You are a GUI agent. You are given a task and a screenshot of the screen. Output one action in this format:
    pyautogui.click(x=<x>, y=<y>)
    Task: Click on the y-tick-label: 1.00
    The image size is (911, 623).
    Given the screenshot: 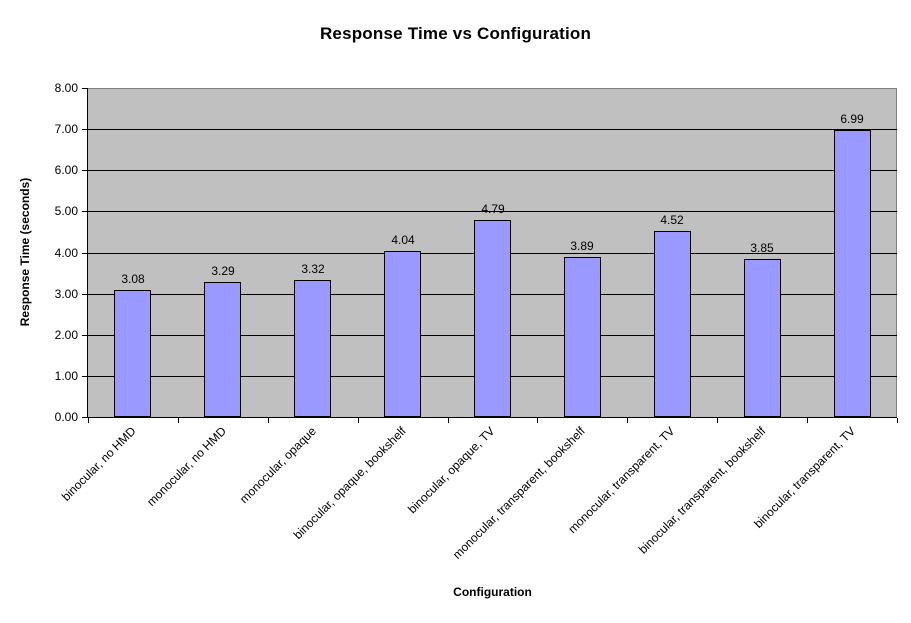 What is the action you would take?
    pyautogui.click(x=66, y=376)
    